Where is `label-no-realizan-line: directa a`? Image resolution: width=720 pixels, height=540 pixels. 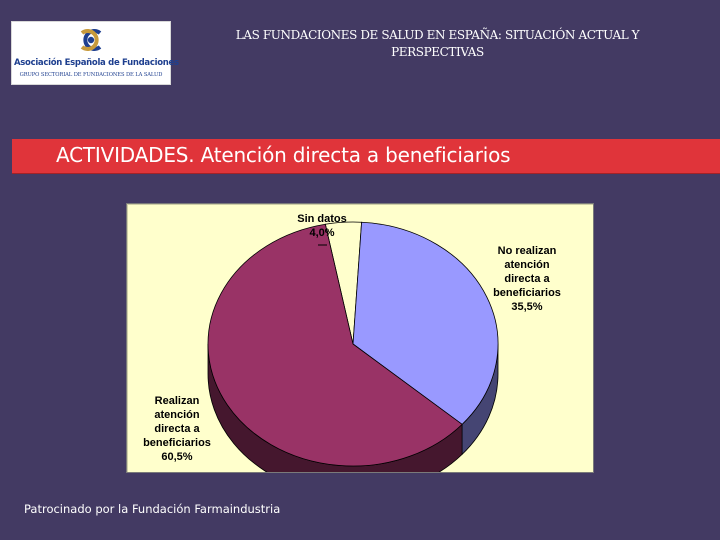 label-no-realizan-line: directa a is located at coordinates (527, 279).